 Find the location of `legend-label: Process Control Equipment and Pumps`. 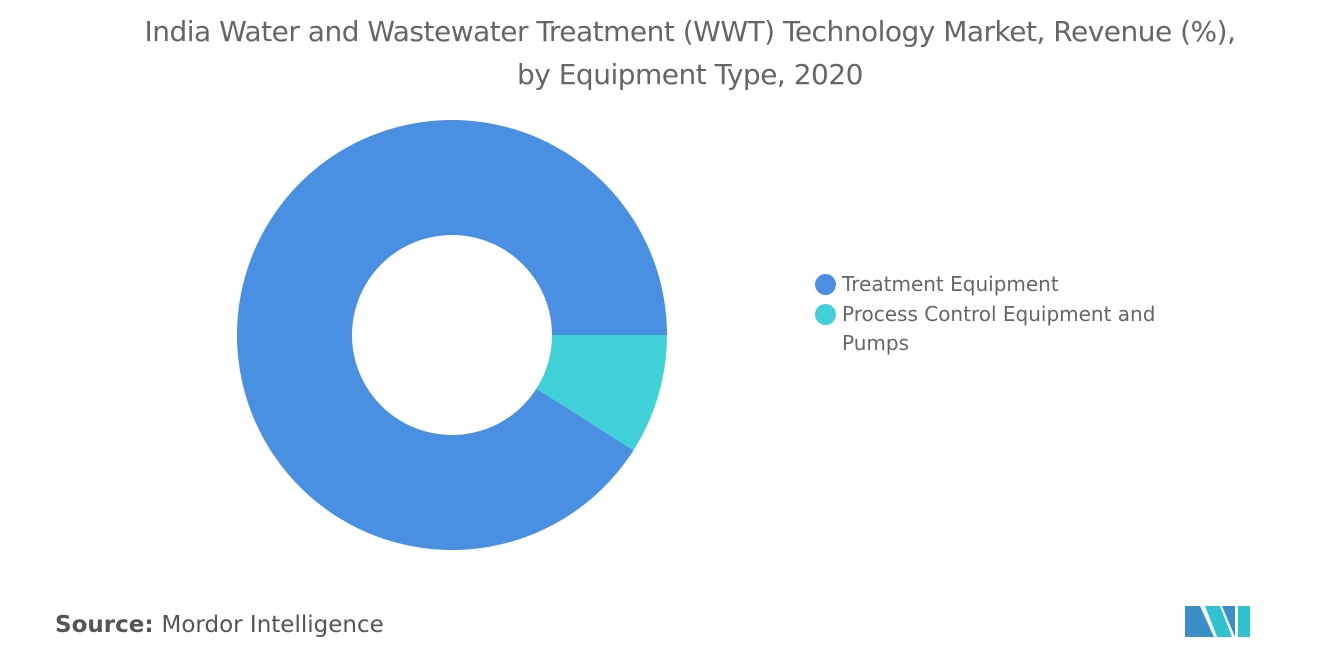

legend-label: Process Control Equipment and Pumps is located at coordinates (999, 328).